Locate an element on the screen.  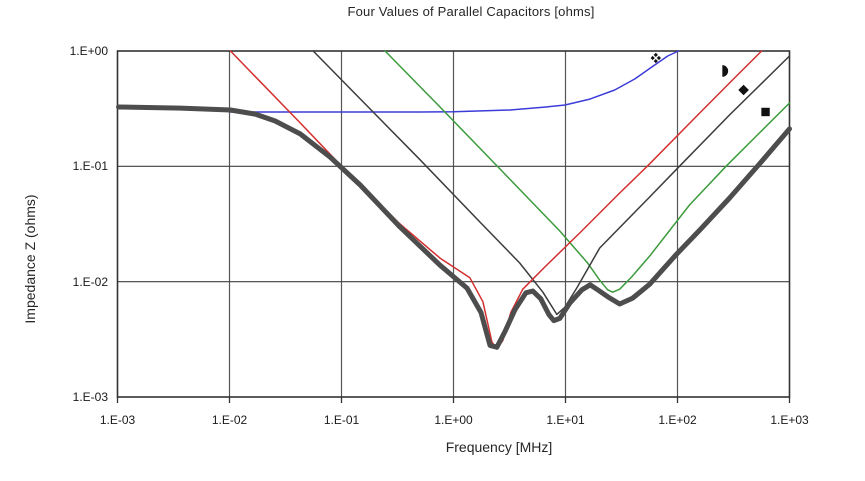
x-tick-label: 1.E+02 is located at coordinates (677, 420).